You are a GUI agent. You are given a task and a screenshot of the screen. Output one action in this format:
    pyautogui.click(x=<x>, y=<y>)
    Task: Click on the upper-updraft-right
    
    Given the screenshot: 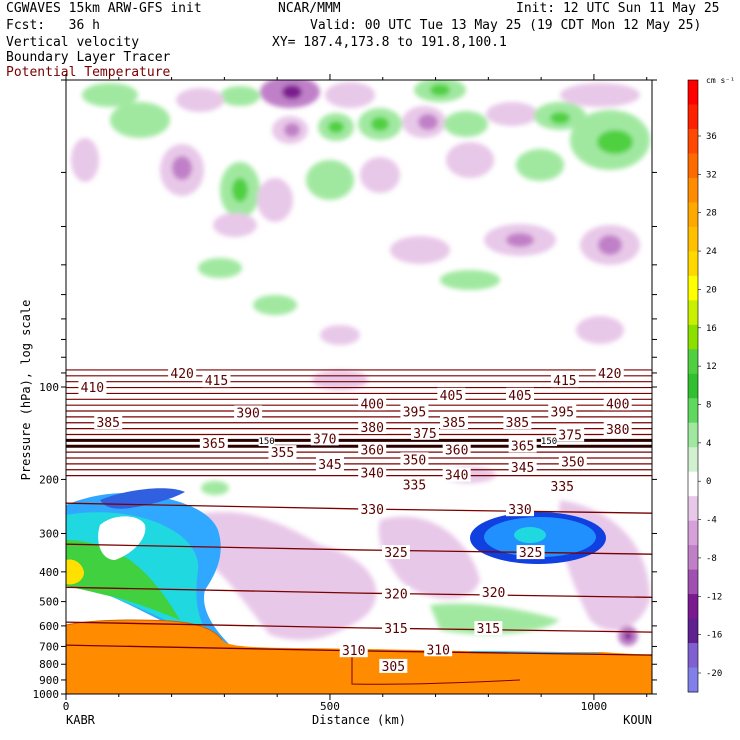 What is the action you would take?
    pyautogui.click(x=538, y=538)
    